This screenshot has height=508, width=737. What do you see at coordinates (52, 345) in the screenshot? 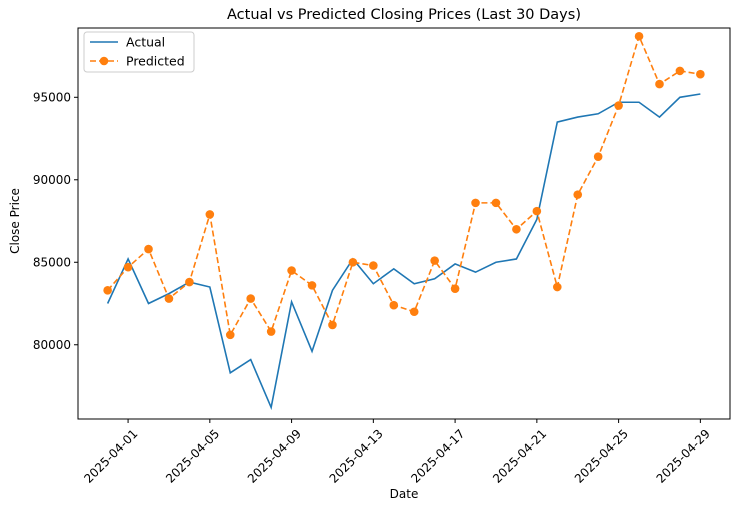
I see `y-tick-label: 80000` at bounding box center [52, 345].